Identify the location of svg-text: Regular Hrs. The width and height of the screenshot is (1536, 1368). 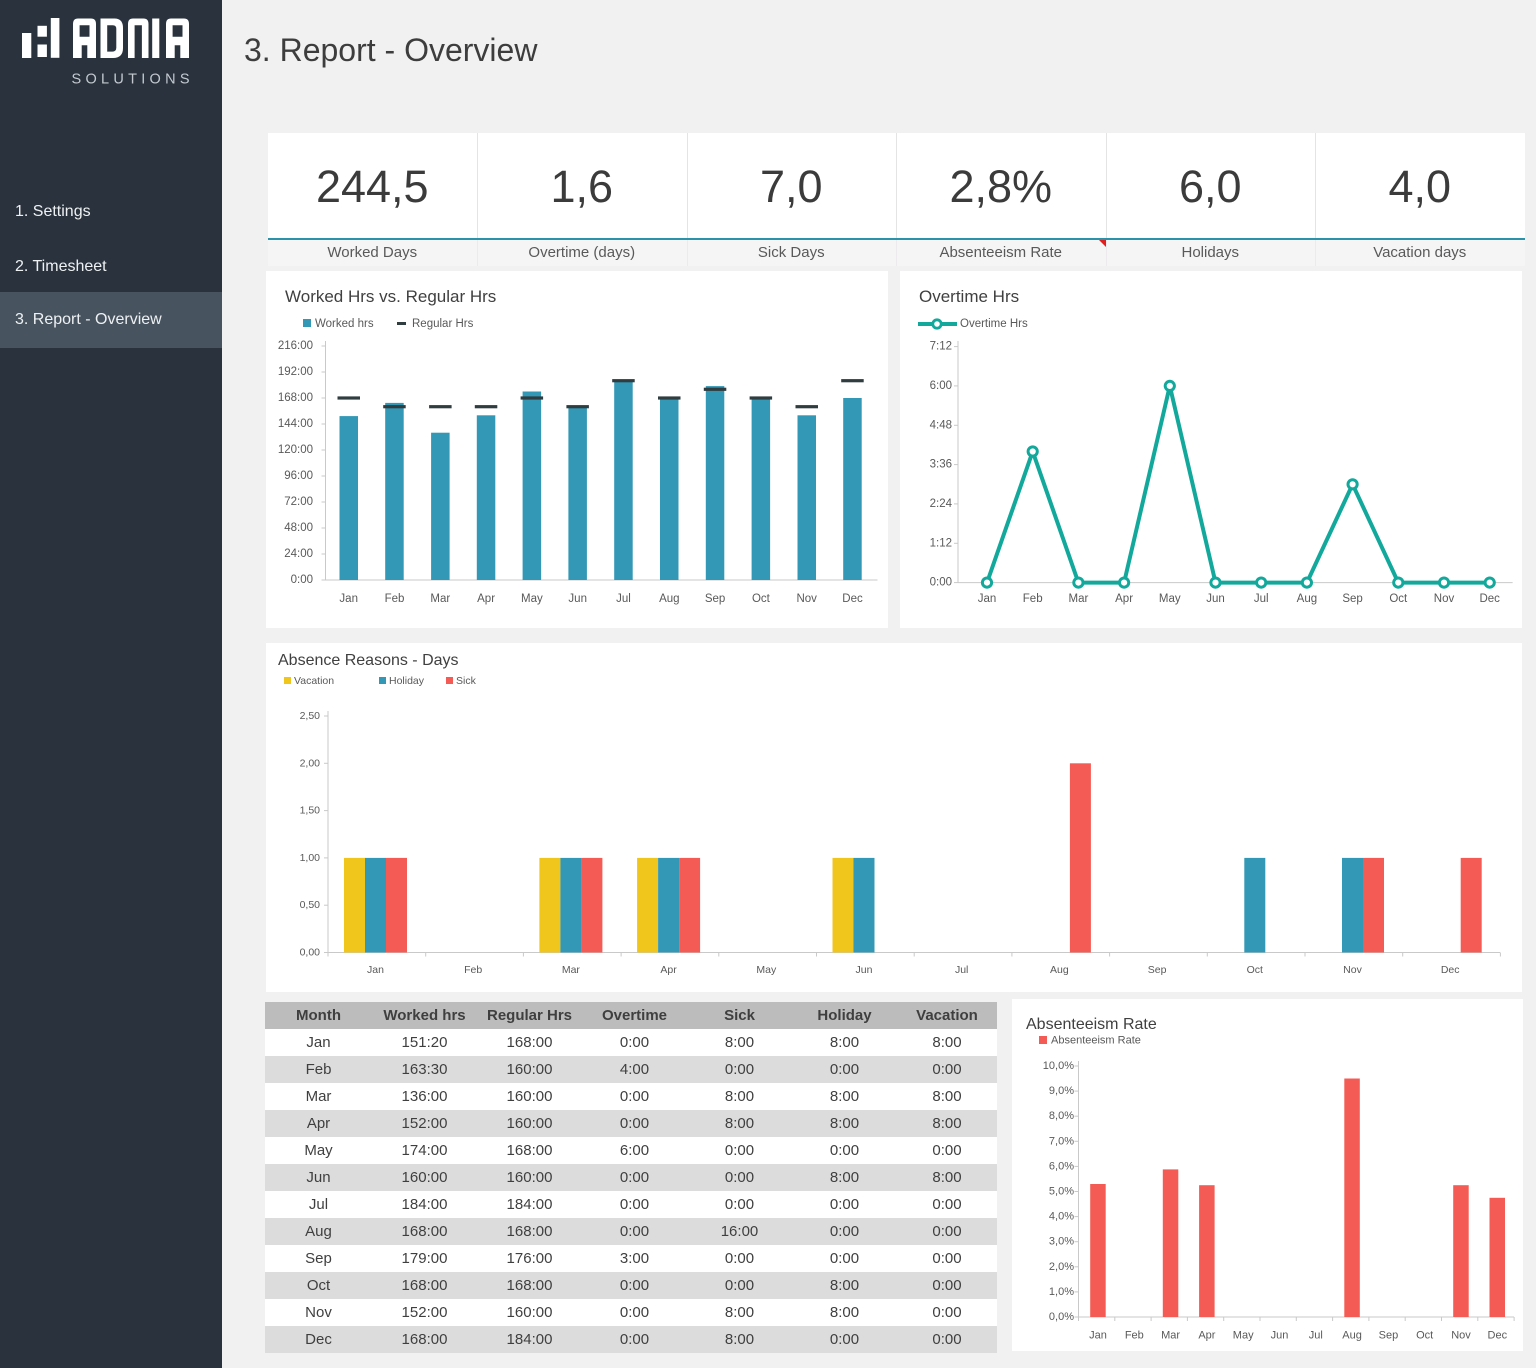
(443, 324).